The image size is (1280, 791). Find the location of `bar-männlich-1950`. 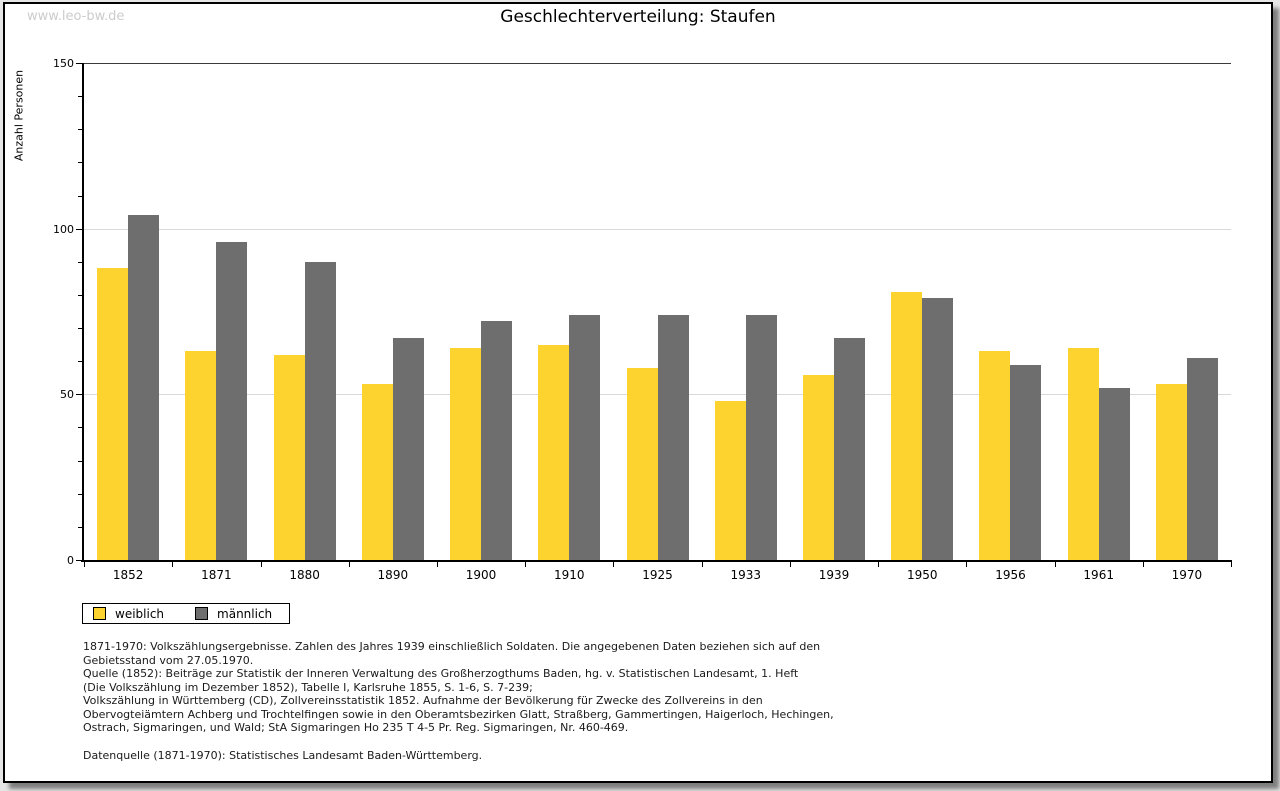

bar-männlich-1950 is located at coordinates (938, 429).